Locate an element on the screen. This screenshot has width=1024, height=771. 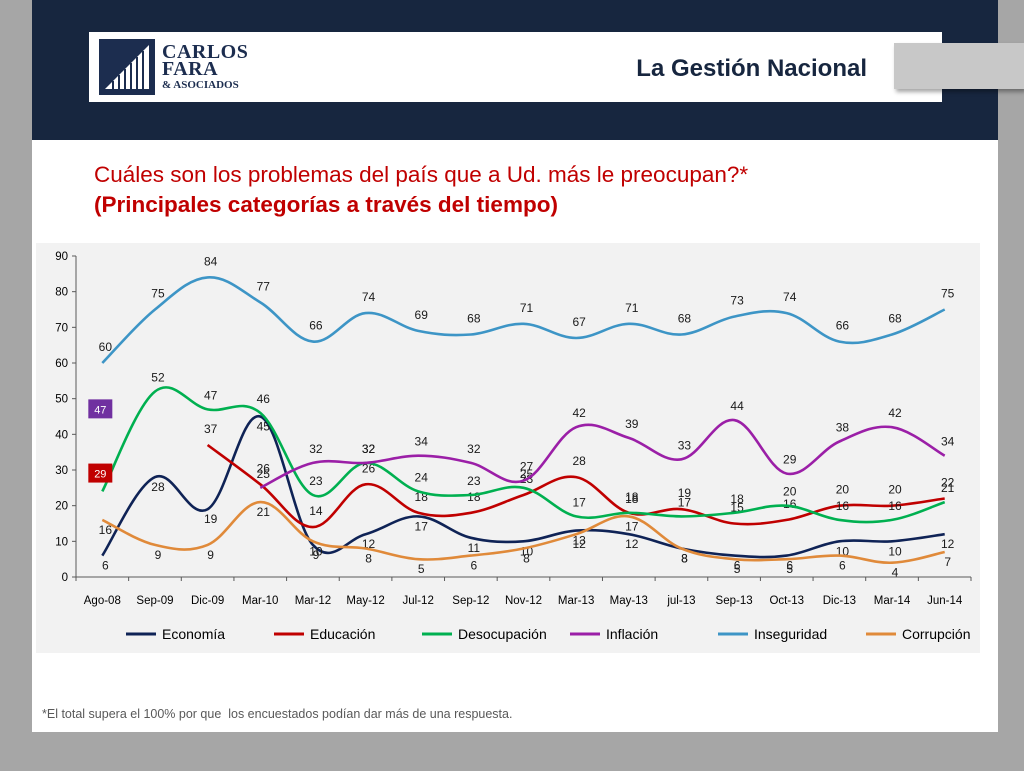
data-label-inflacion: 27 is located at coordinates (527, 467).